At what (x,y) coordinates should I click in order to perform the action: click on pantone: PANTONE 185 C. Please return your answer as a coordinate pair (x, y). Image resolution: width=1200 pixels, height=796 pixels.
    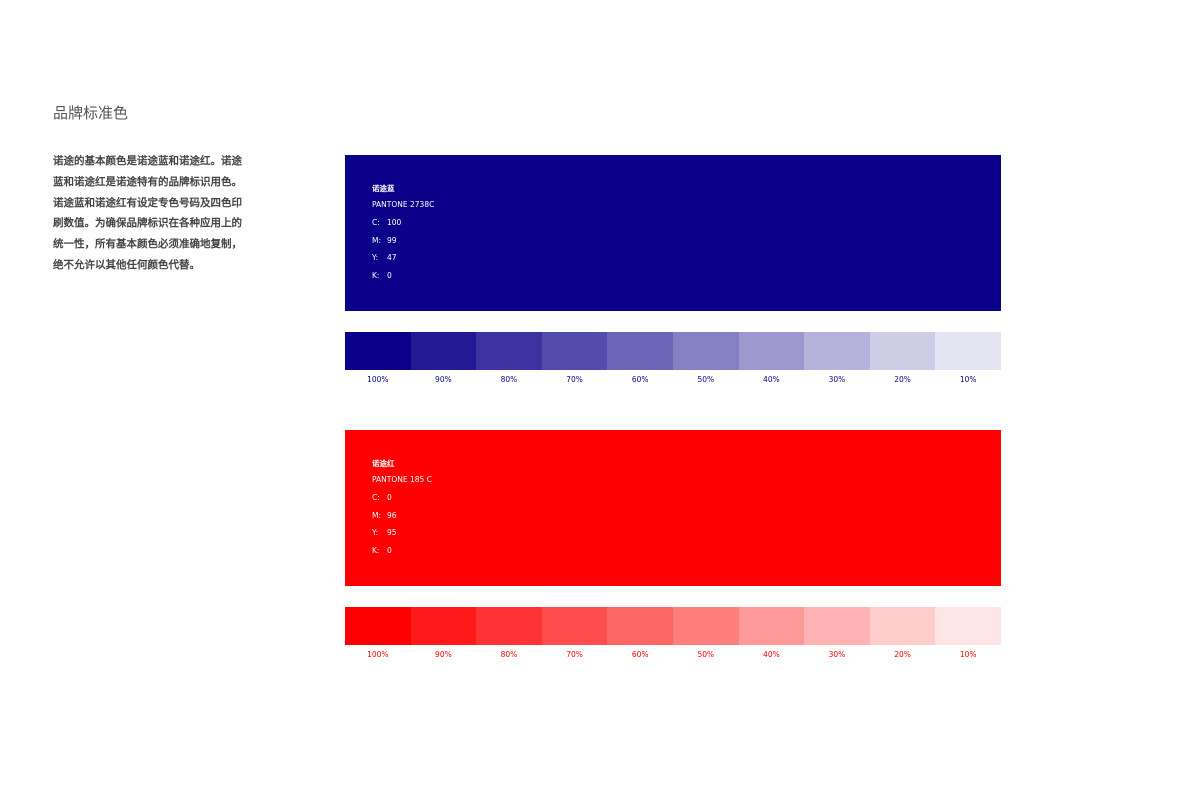
    Looking at the image, I should click on (402, 479).